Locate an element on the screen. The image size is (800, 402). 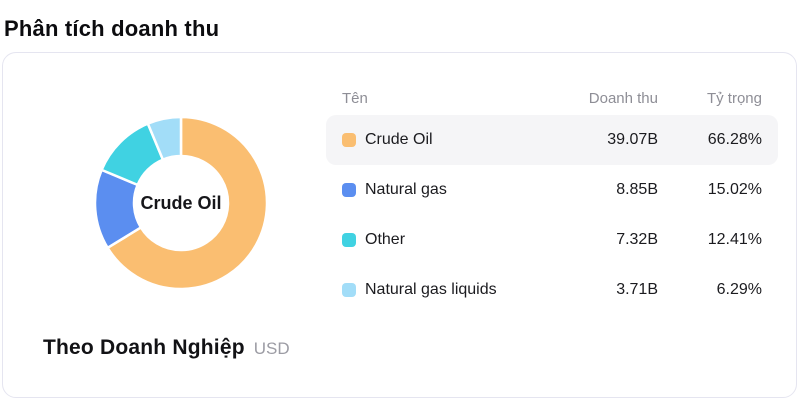
currency-label: USD is located at coordinates (271, 348).